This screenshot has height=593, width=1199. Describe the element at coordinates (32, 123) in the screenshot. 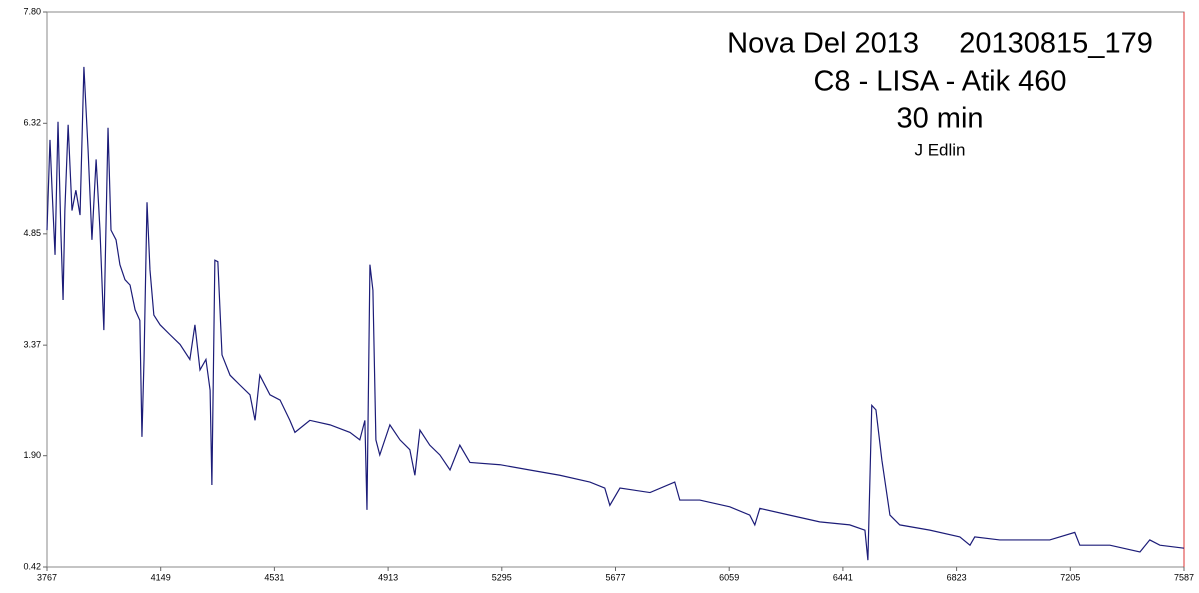

I see `y-tick-label: 6.32` at that location.